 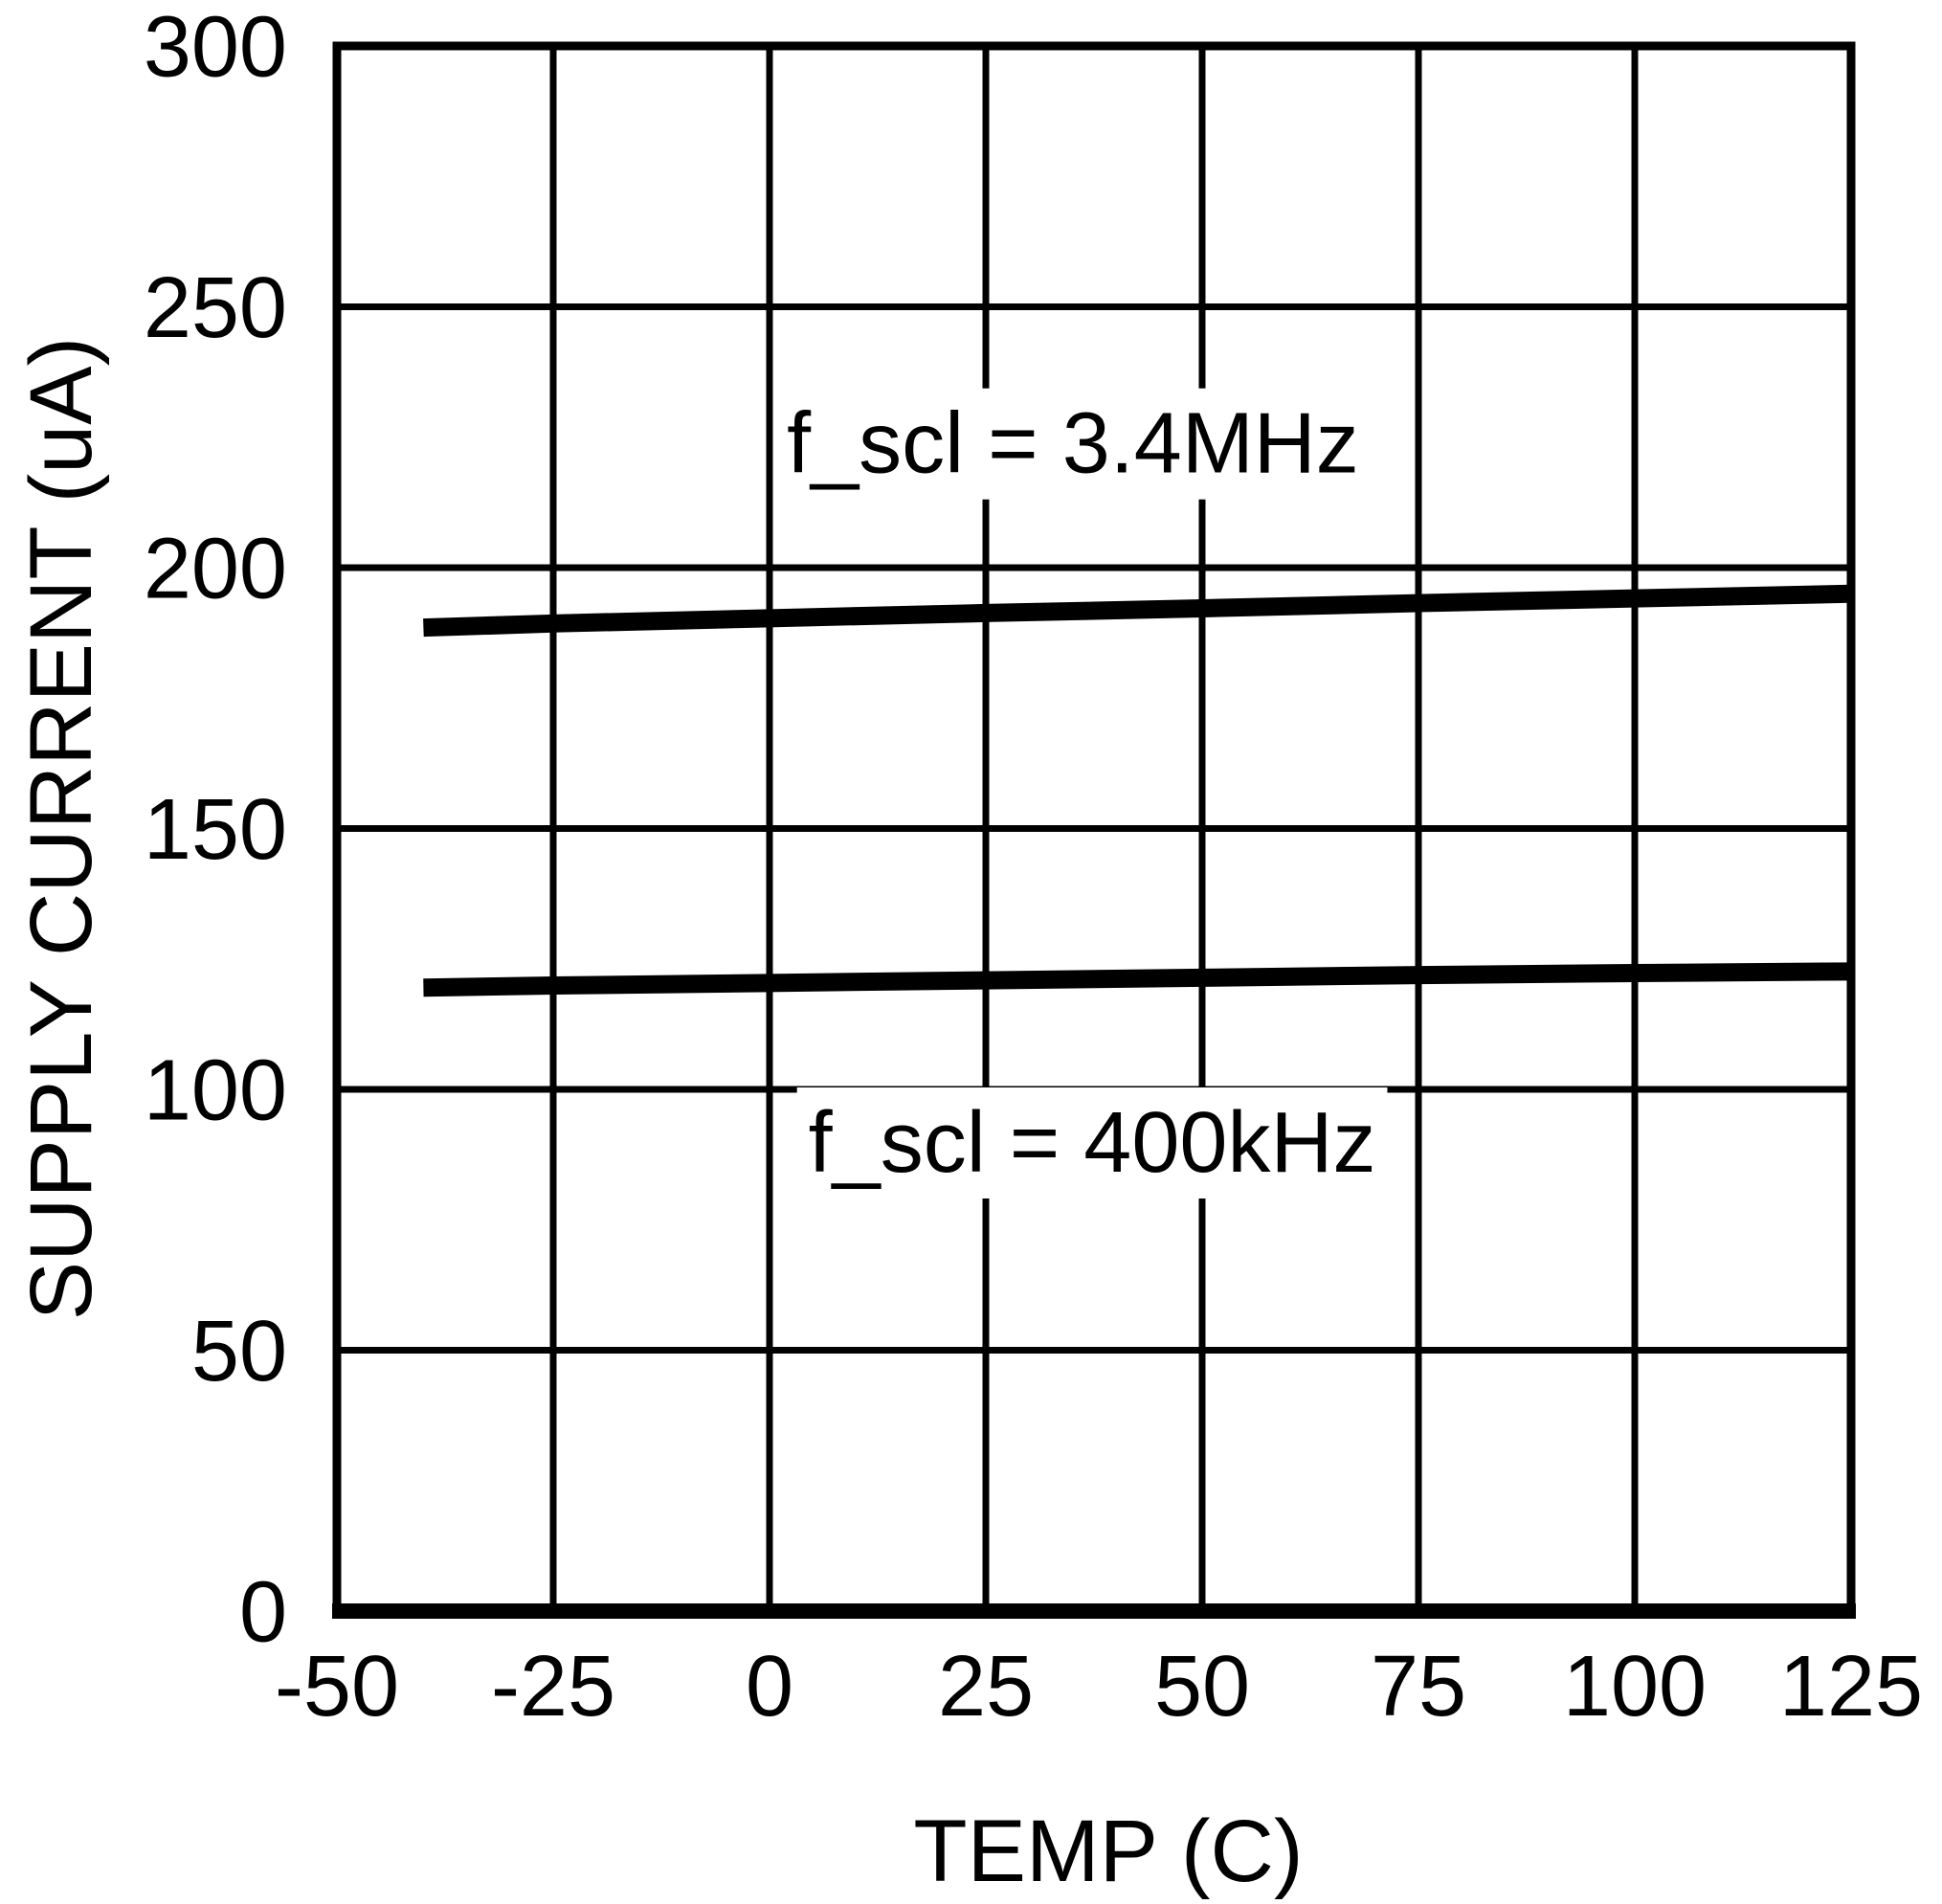 What do you see at coordinates (1419, 1687) in the screenshot?
I see `x-tick-label: 75` at bounding box center [1419, 1687].